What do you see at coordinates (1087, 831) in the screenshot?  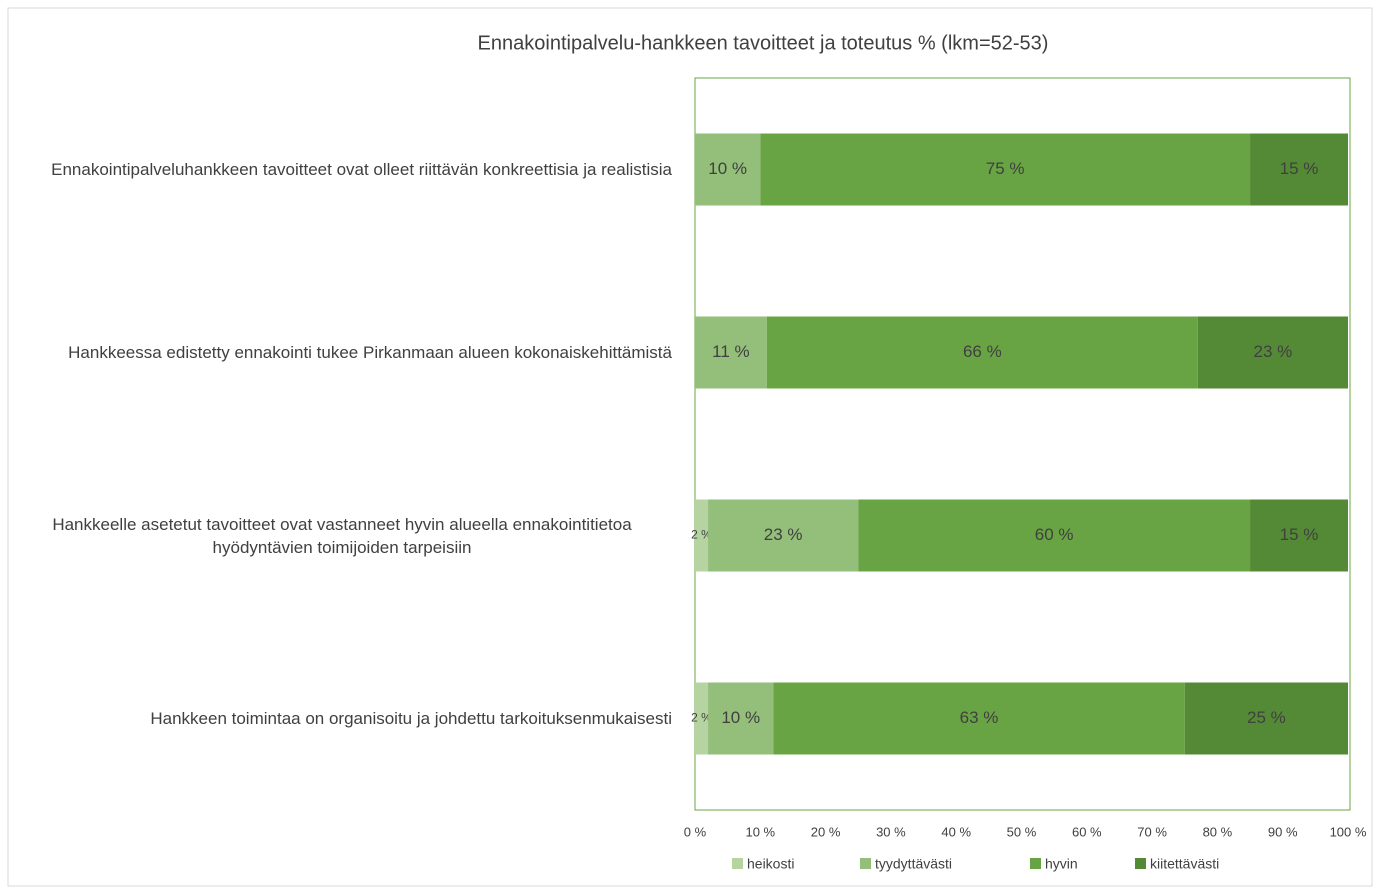 I see `x-tick-label: 60 %` at bounding box center [1087, 831].